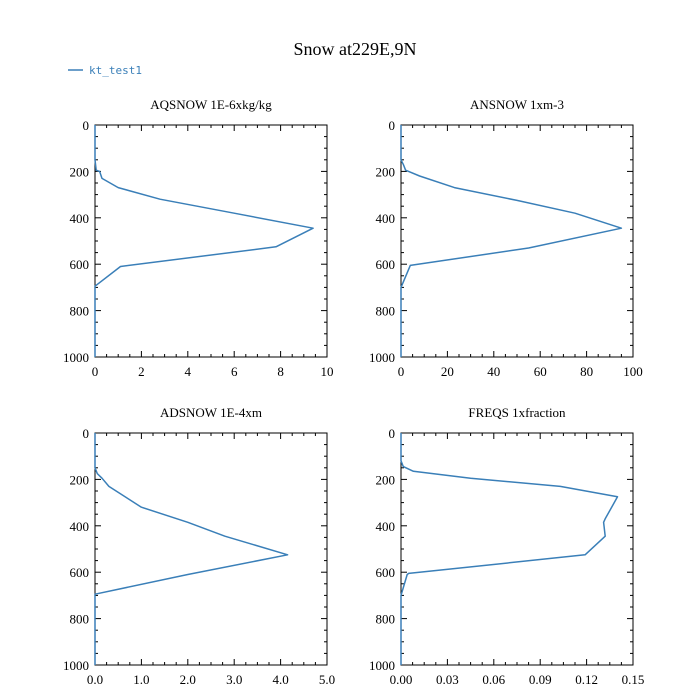 Image resolution: width=700 pixels, height=700 pixels. Describe the element at coordinates (95, 679) in the screenshot. I see `x-tick-label: 0.0` at that location.